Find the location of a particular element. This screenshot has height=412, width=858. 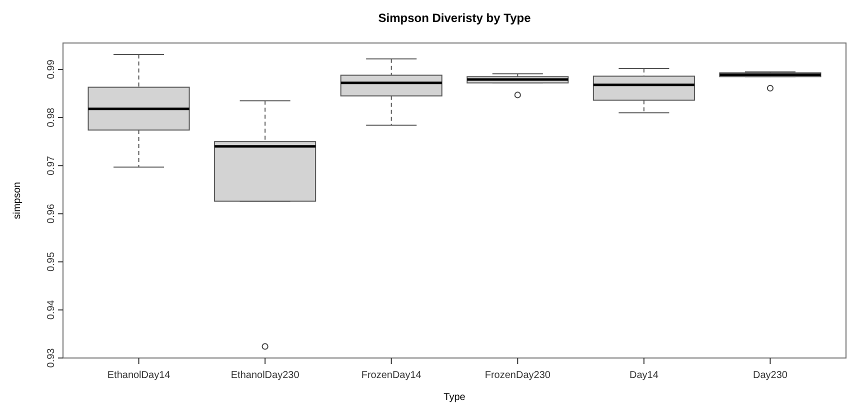

y-tick-label: 0.96 is located at coordinates (51, 214).